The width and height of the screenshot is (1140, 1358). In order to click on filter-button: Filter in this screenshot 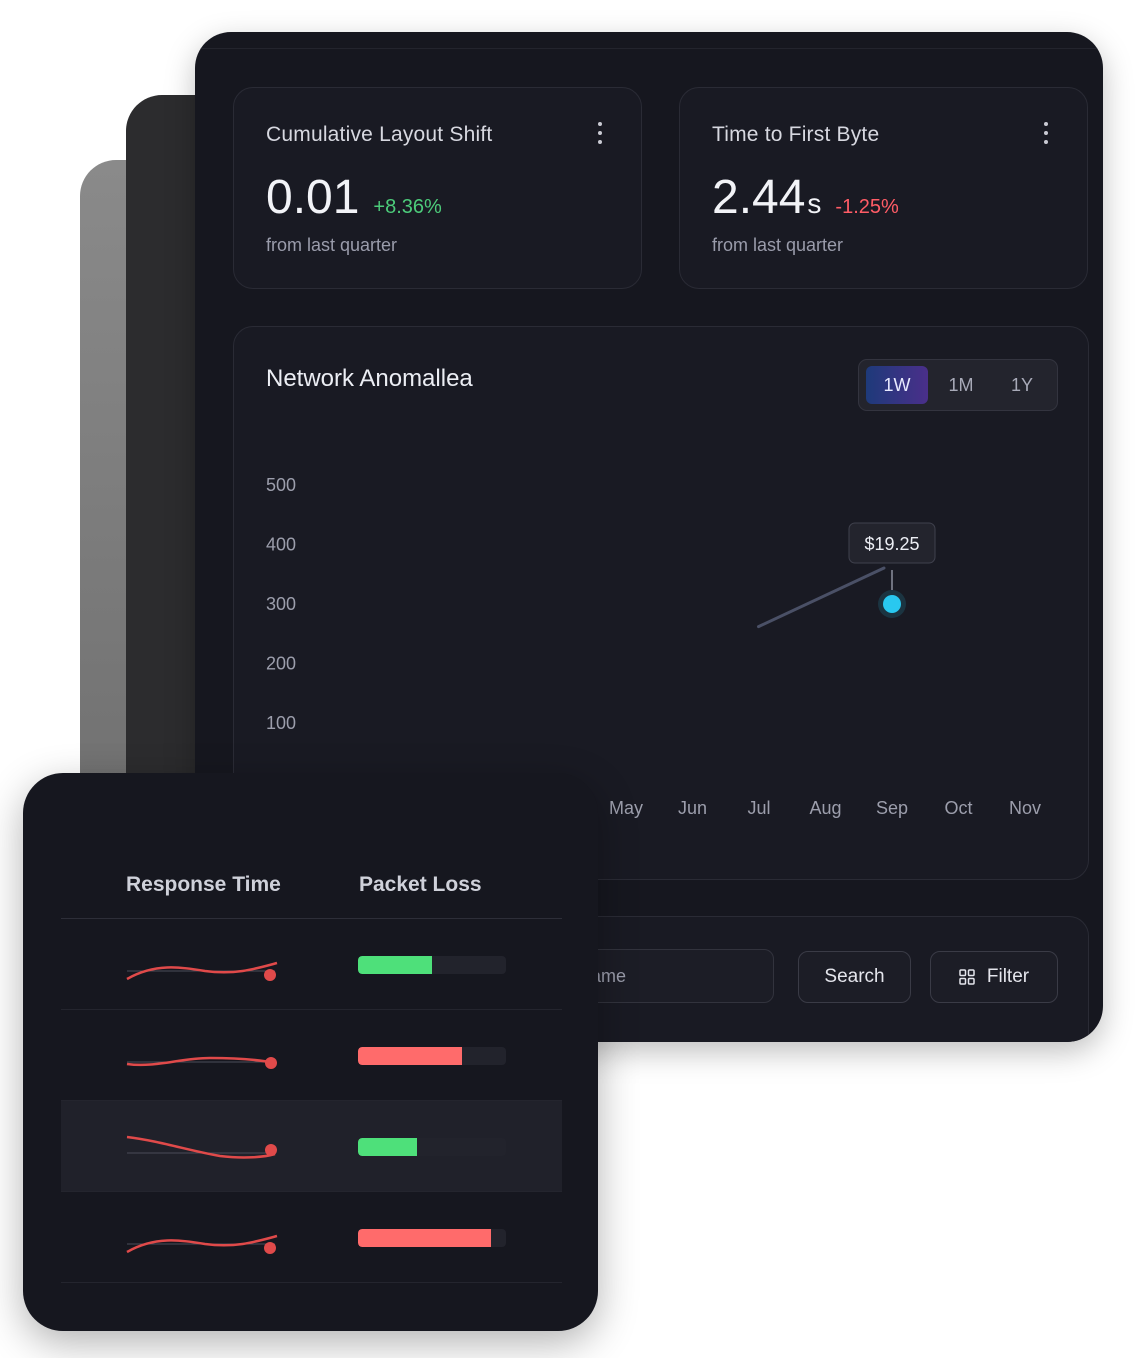, I will do `click(994, 977)`.